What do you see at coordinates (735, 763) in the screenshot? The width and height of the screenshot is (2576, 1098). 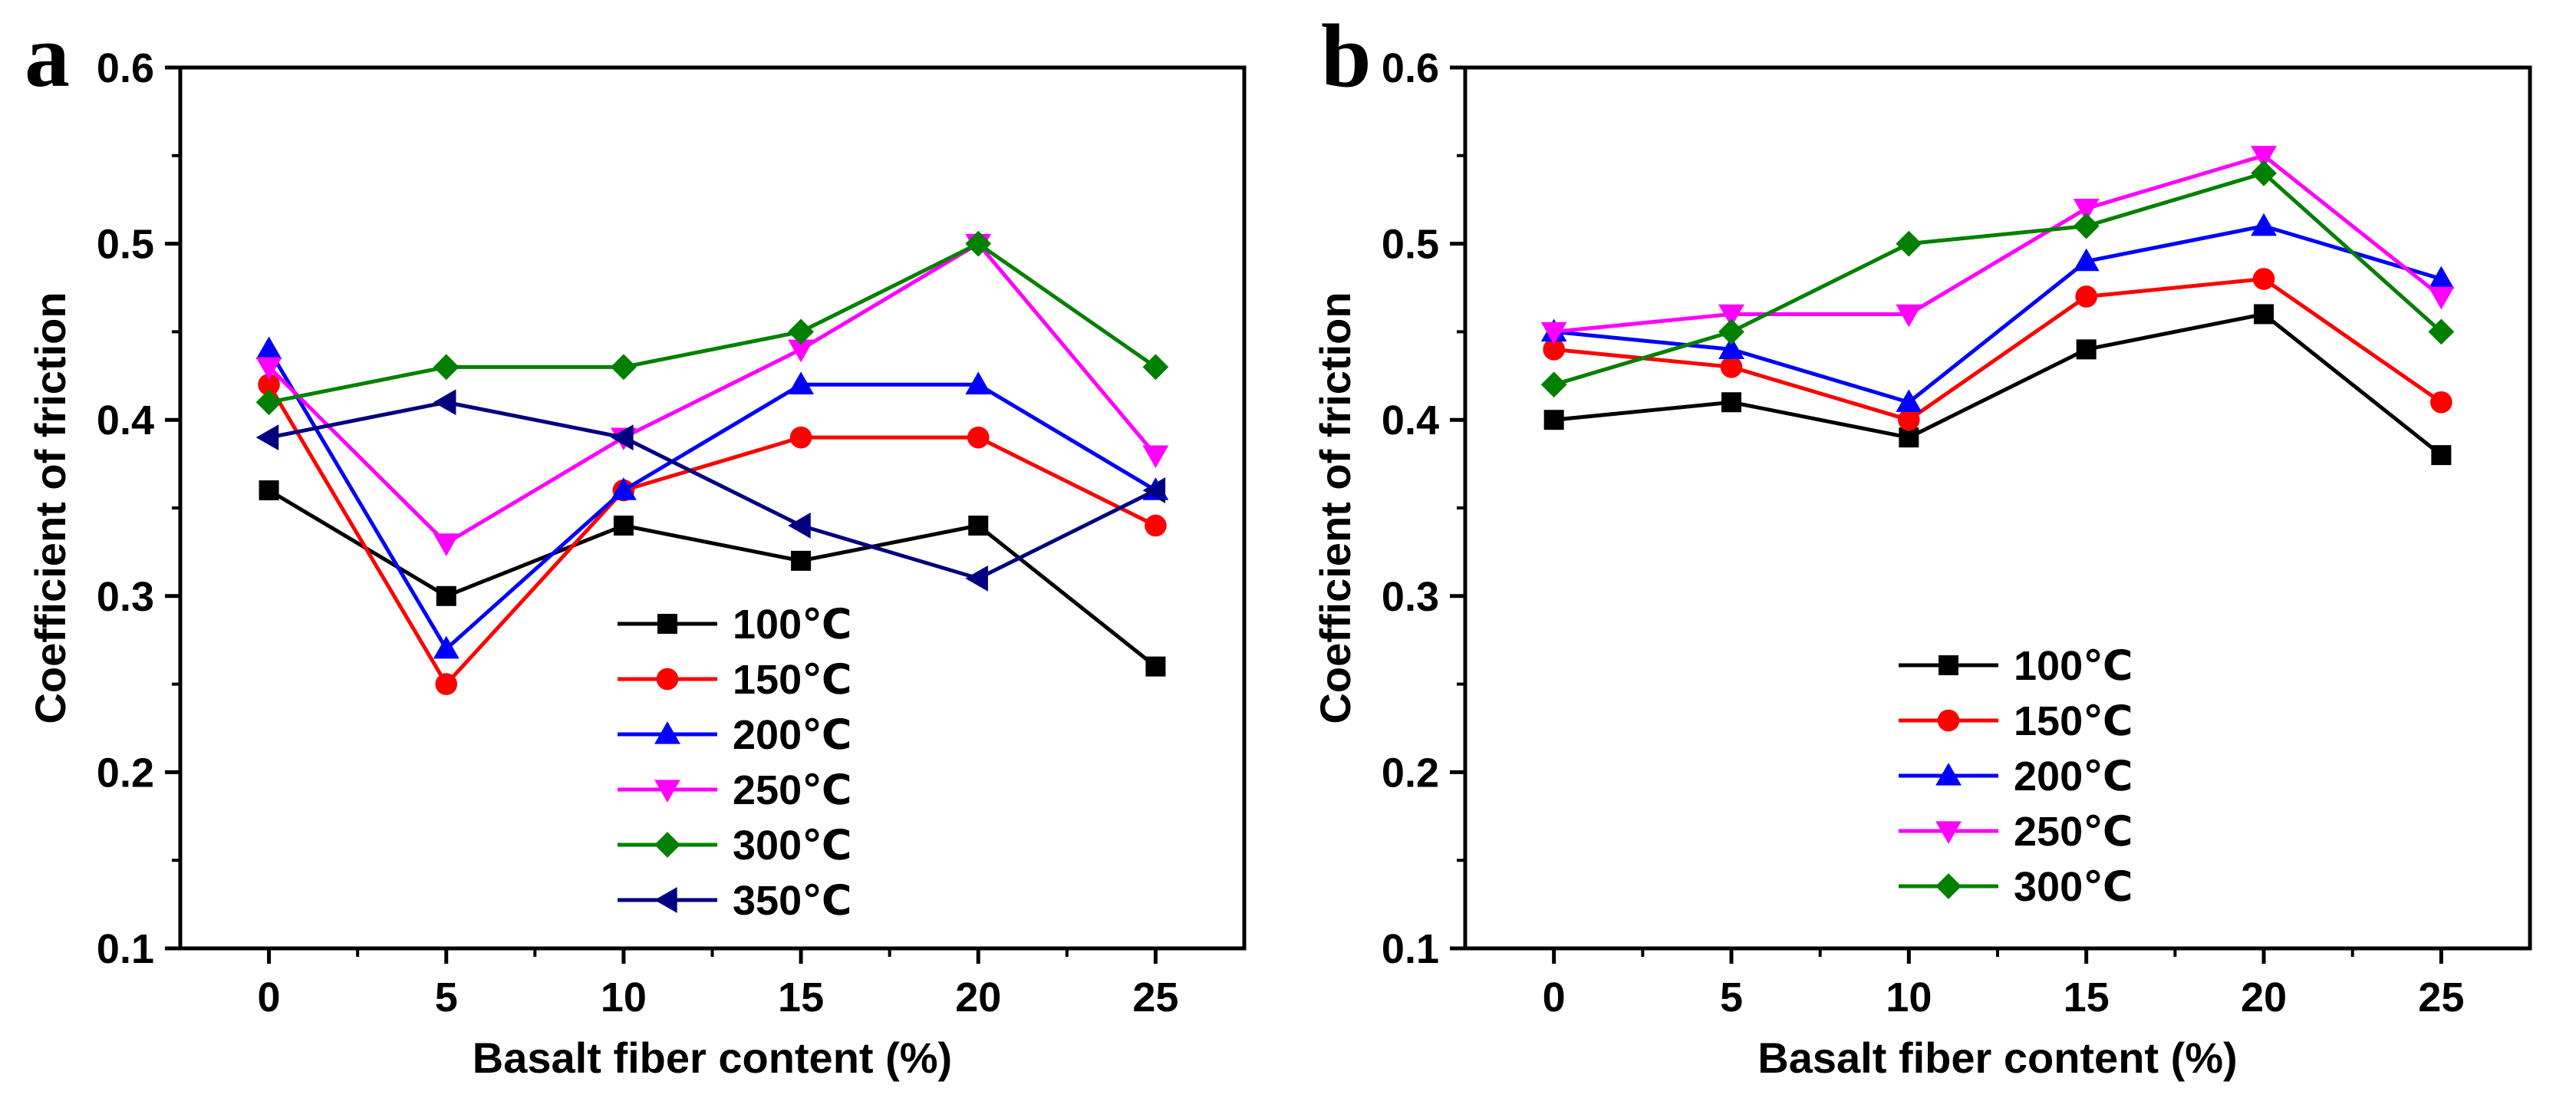 I see `legend: 100℃ 150℃ 200℃ 250℃ 300℃ 350℃` at bounding box center [735, 763].